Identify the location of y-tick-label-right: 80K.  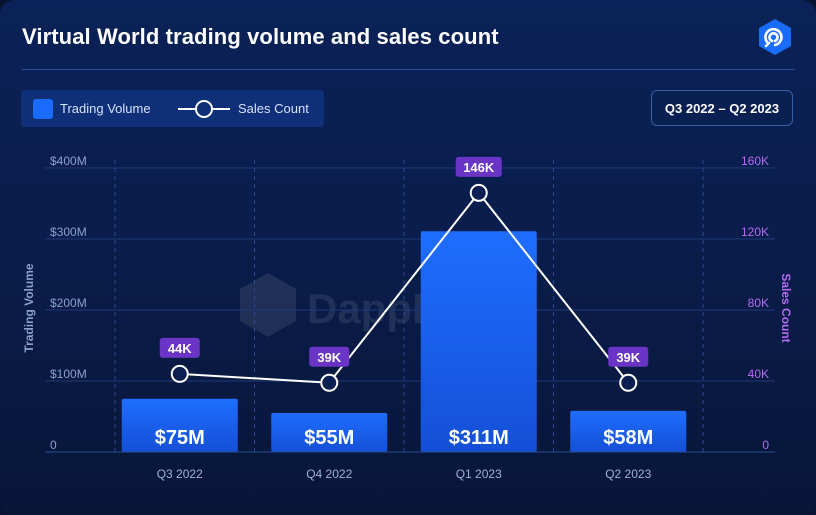
(758, 303).